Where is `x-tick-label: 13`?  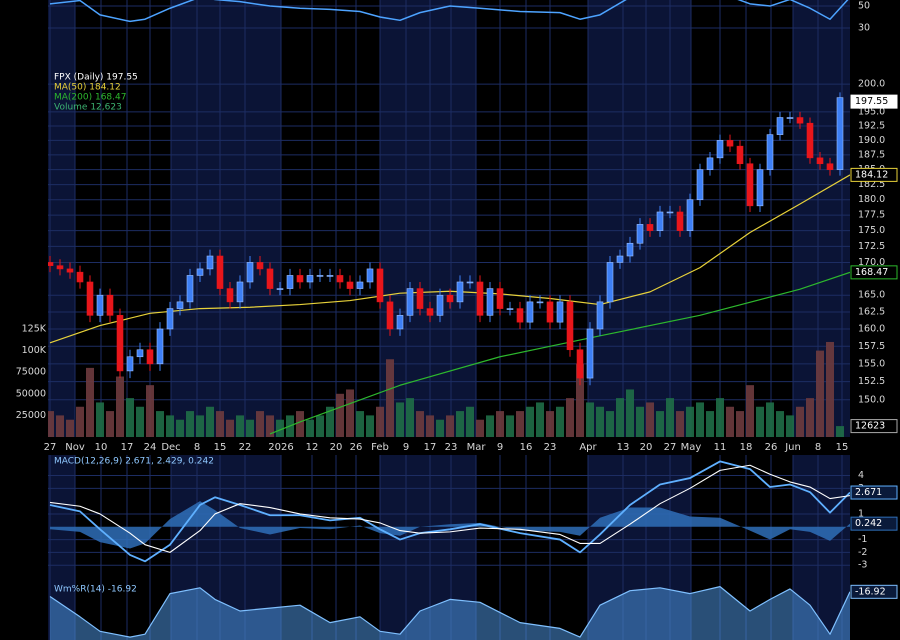
x-tick-label: 13 is located at coordinates (623, 447).